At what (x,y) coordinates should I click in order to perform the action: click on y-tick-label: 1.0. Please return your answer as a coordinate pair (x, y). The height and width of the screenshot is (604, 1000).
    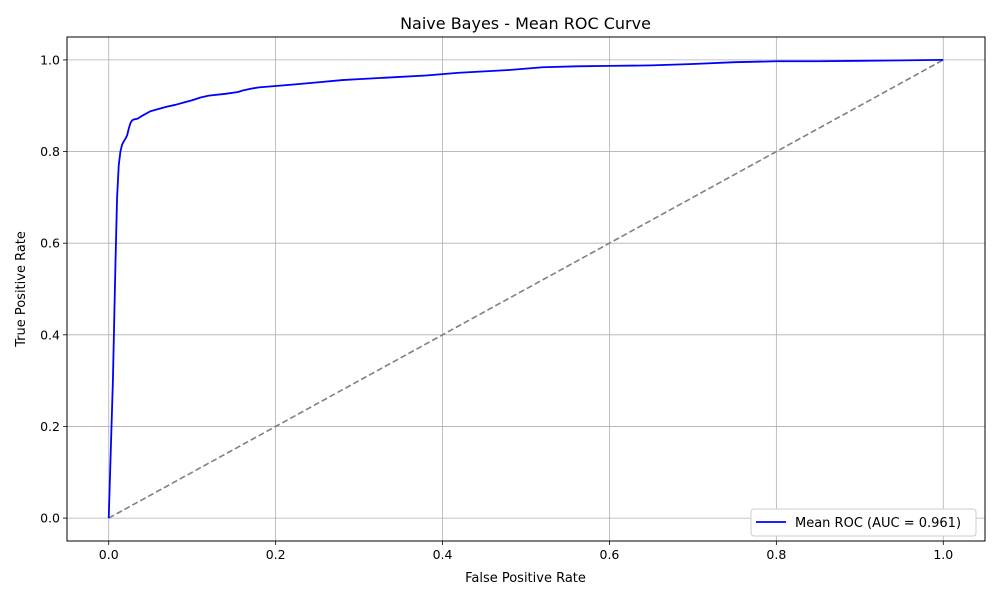
    Looking at the image, I should click on (50, 59).